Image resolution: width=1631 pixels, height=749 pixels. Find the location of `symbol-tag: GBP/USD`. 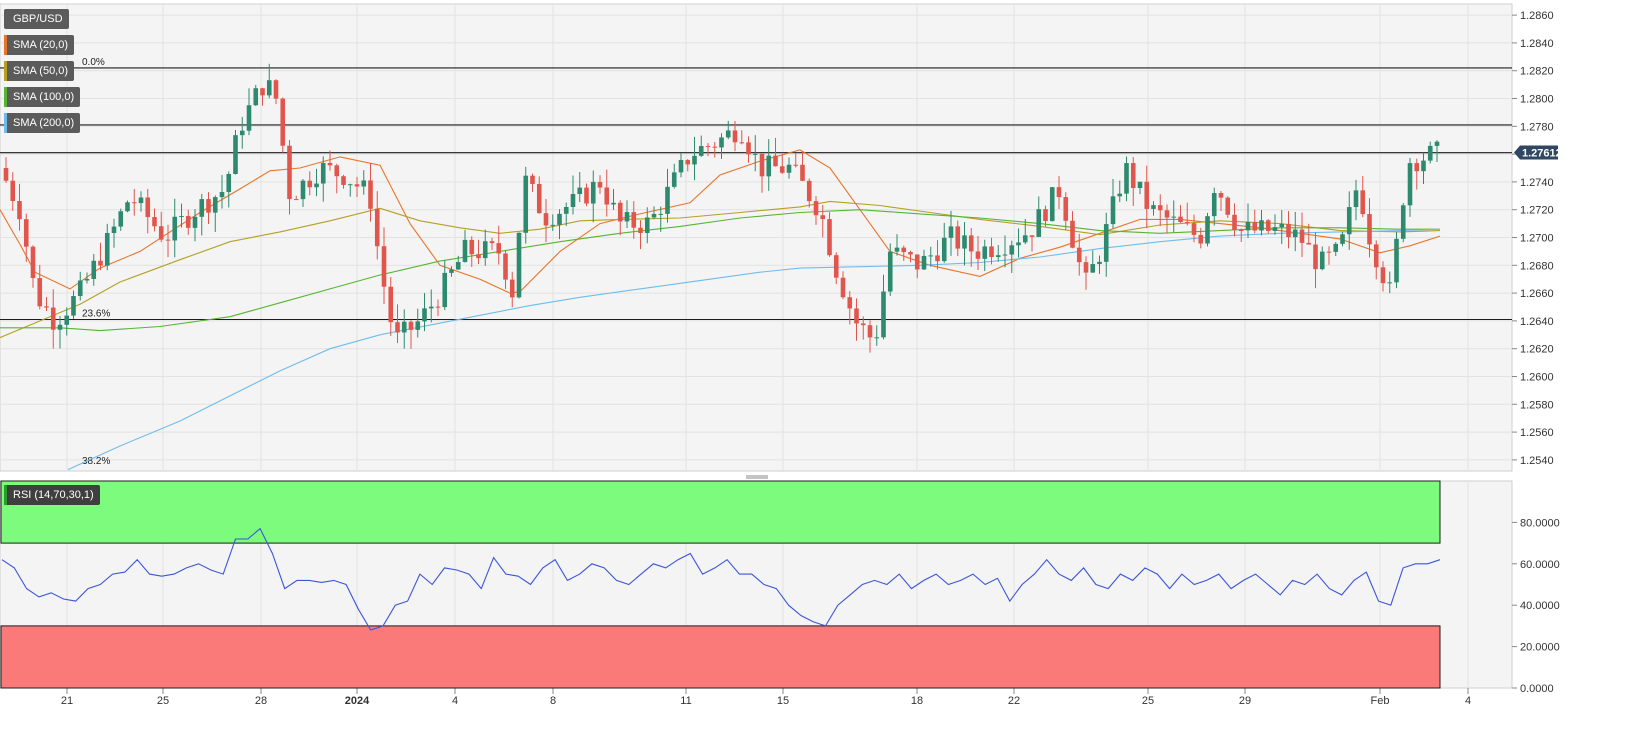

symbol-tag: GBP/USD is located at coordinates (36, 19).